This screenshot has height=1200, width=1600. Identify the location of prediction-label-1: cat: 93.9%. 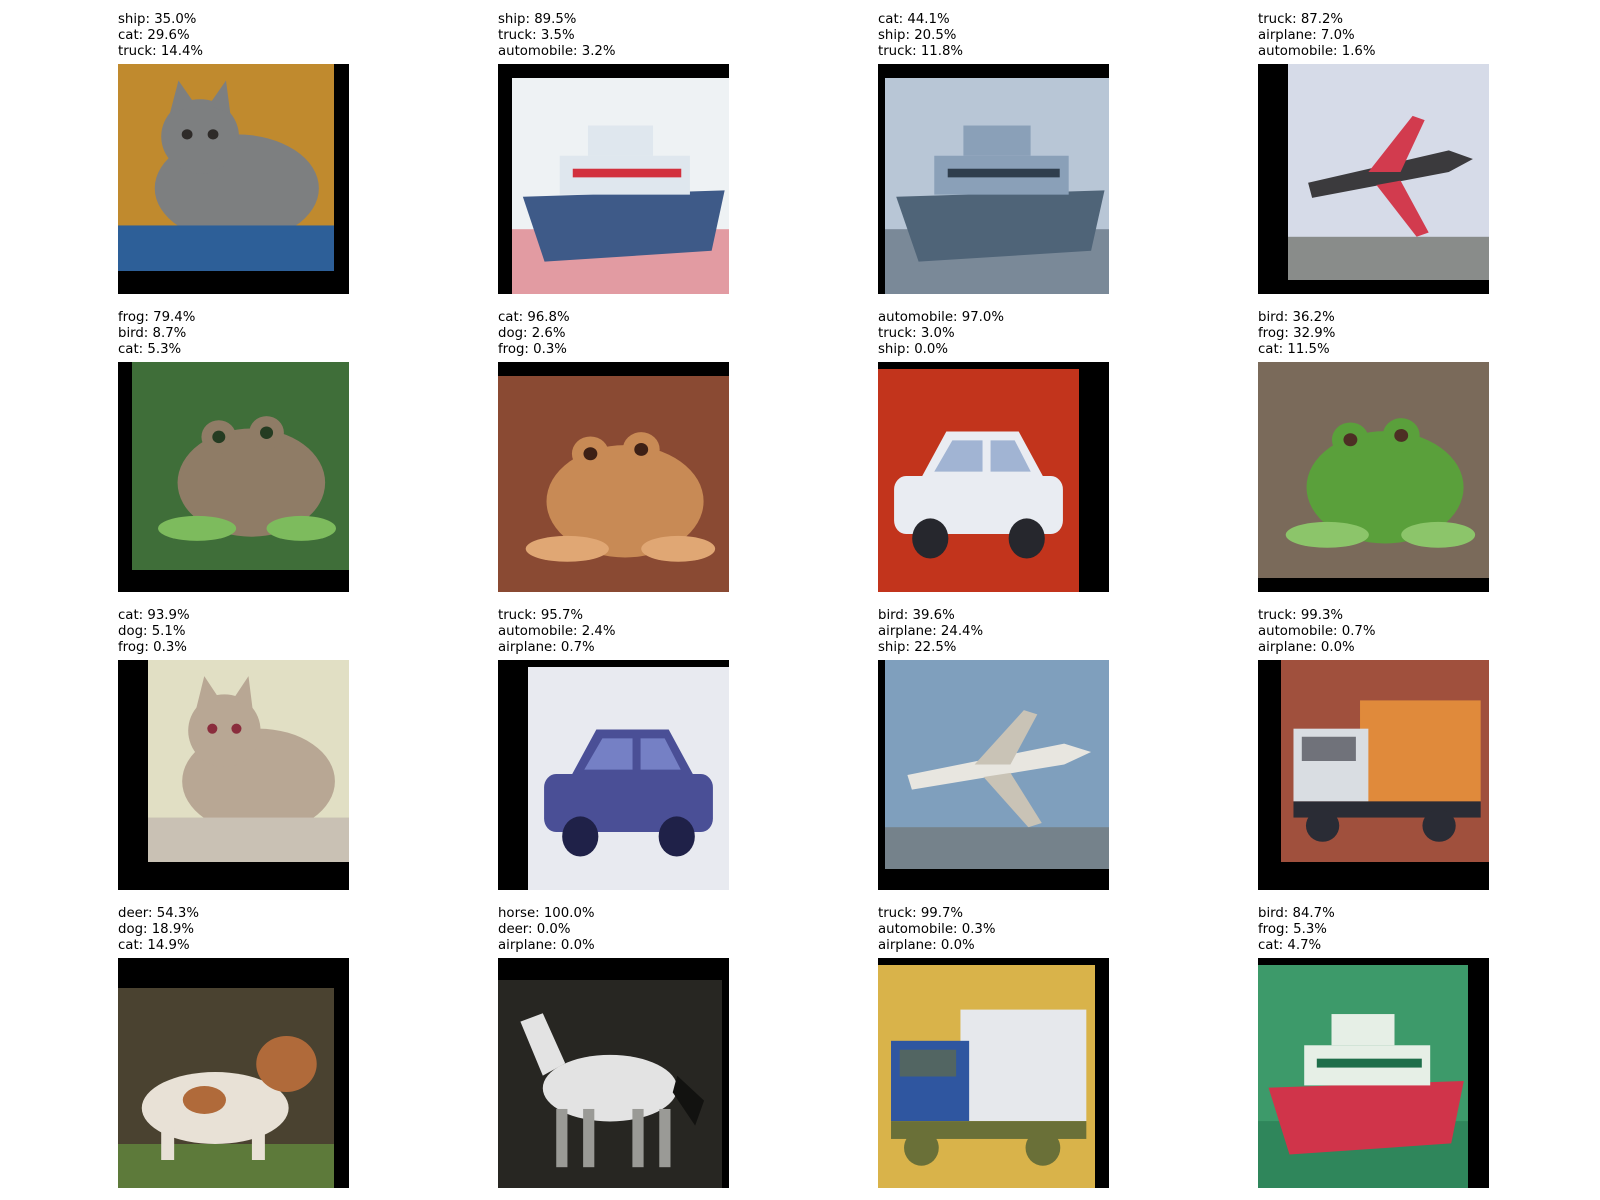
(154, 615).